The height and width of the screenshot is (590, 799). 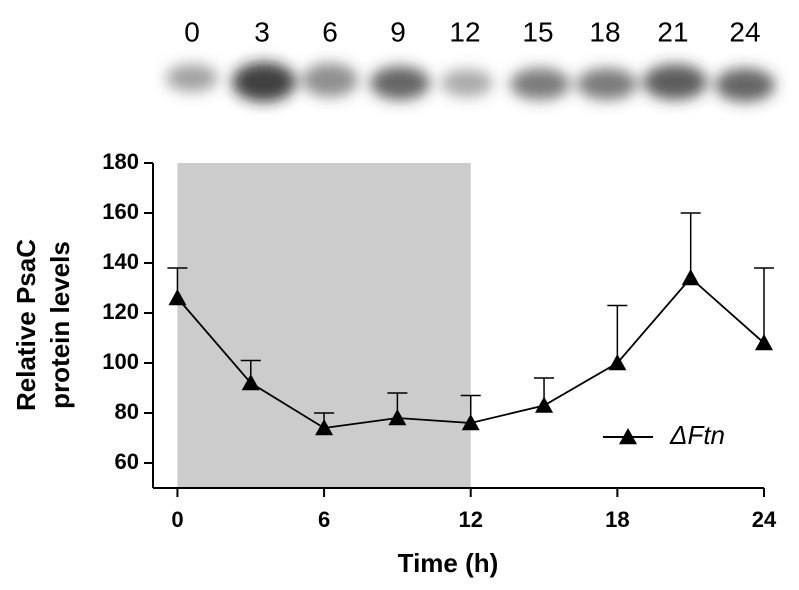 I want to click on x-tick-label: 12, so click(x=470, y=519).